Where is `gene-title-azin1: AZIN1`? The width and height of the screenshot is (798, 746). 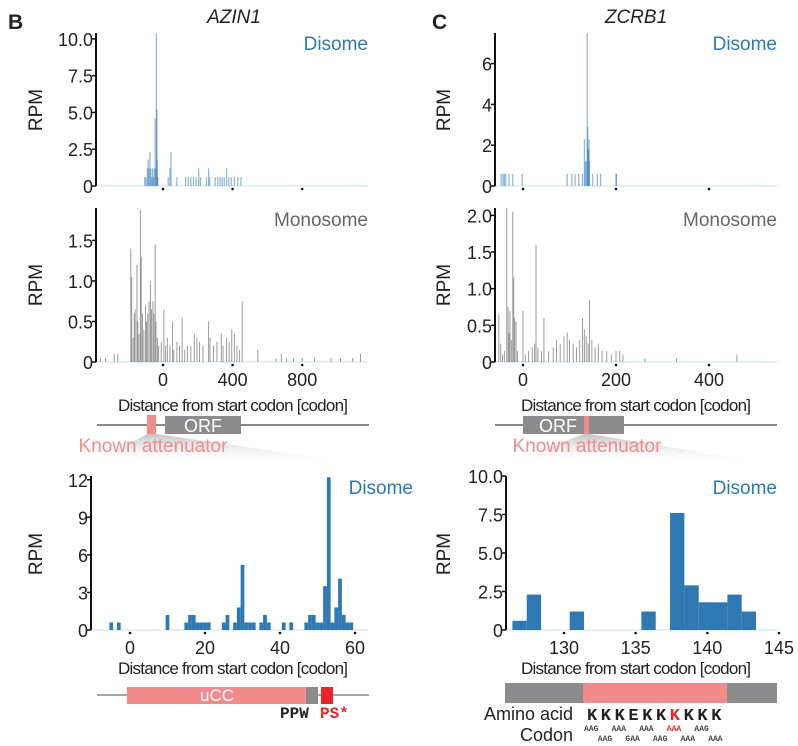 gene-title-azin1: AZIN1 is located at coordinates (233, 17).